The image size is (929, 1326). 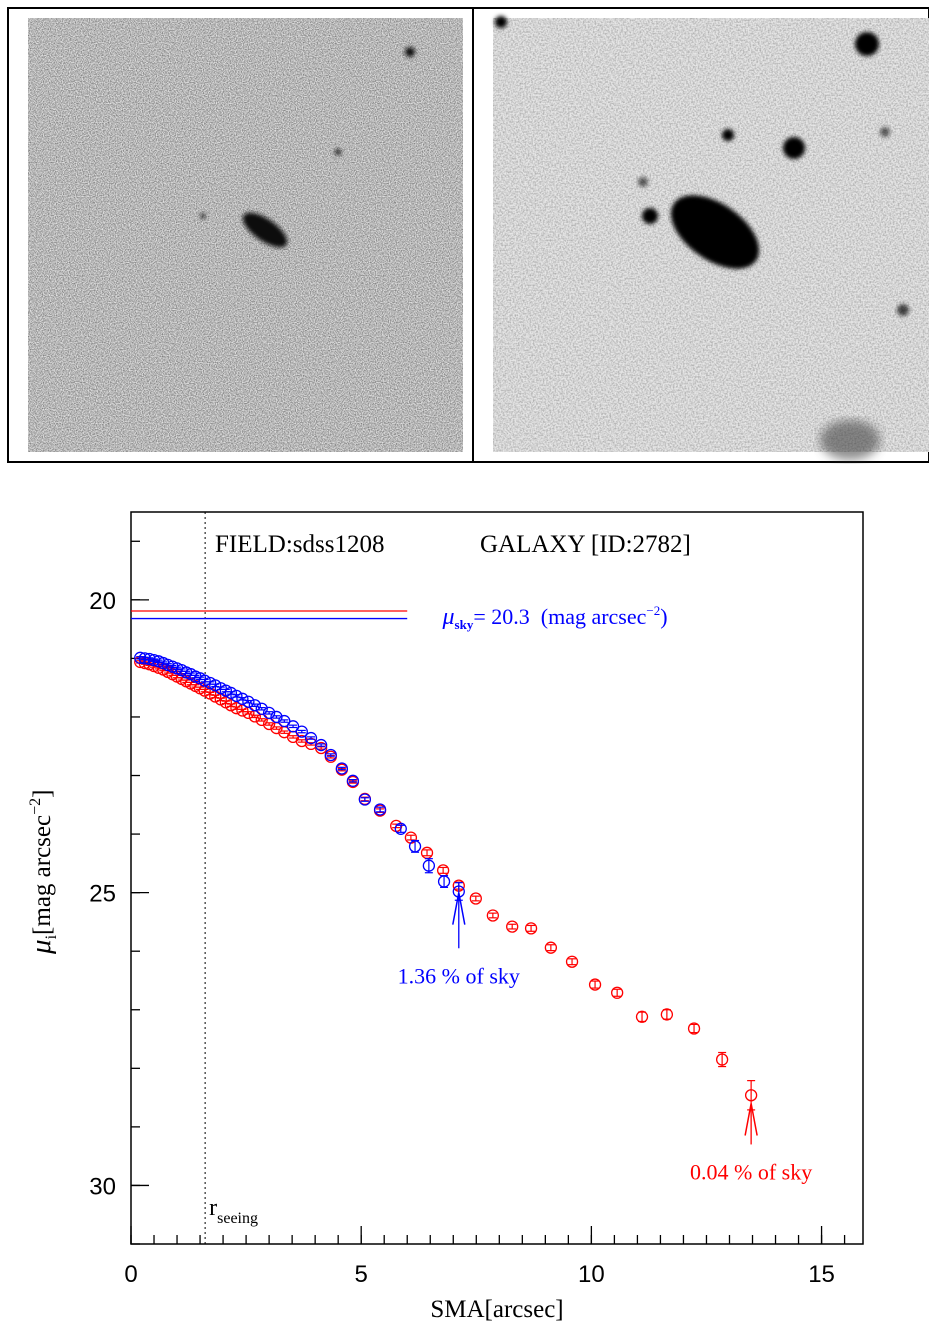 What do you see at coordinates (496, 1309) in the screenshot?
I see `x-axis-label: SMA[arcsec]` at bounding box center [496, 1309].